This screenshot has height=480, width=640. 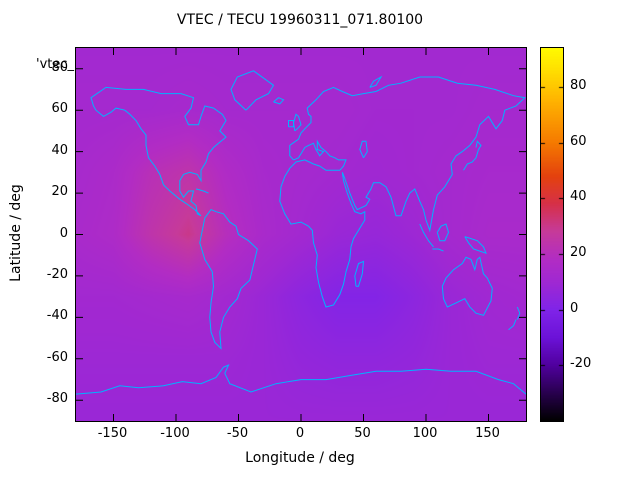 What do you see at coordinates (57, 399) in the screenshot?
I see `y-tick-label: -80` at bounding box center [57, 399].